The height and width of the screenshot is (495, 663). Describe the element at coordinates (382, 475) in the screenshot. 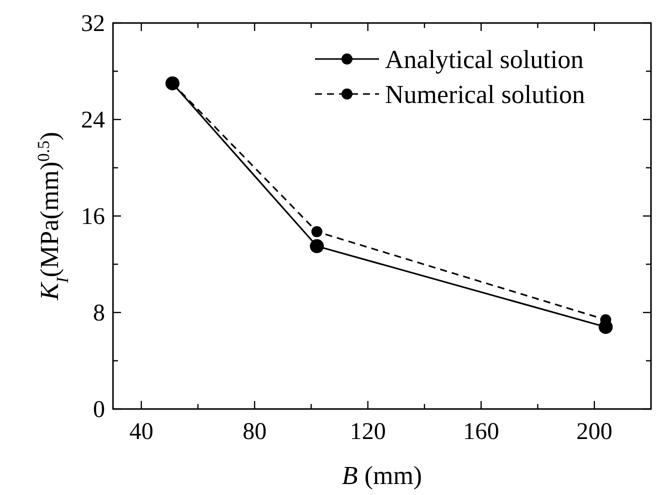

I see `x-axis-title: B (mm)` at that location.